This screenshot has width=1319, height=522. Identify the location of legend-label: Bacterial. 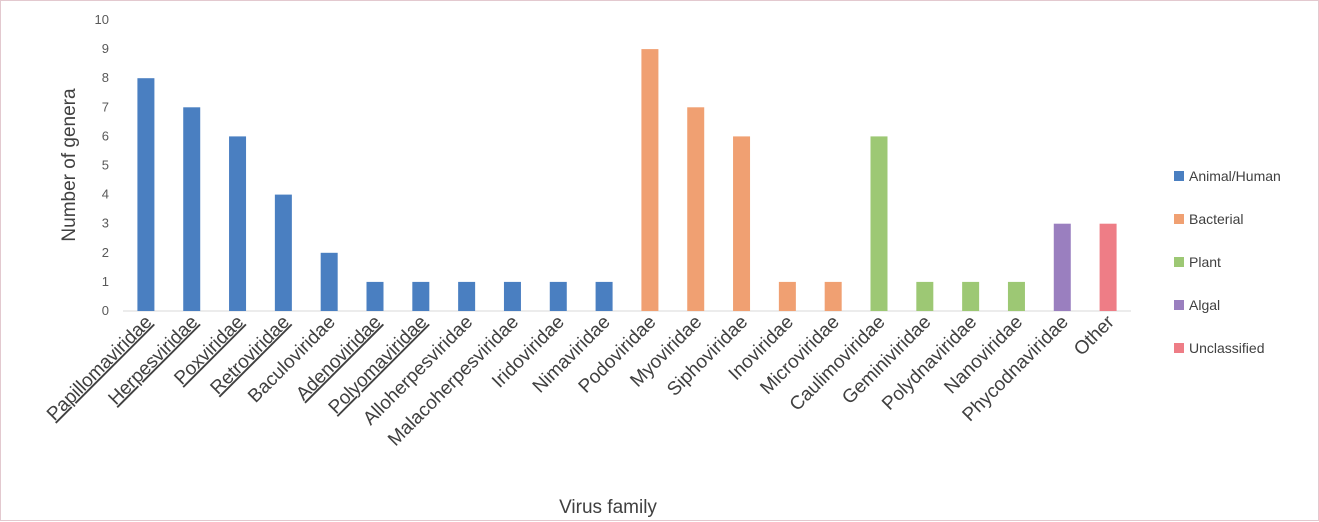
(1216, 219).